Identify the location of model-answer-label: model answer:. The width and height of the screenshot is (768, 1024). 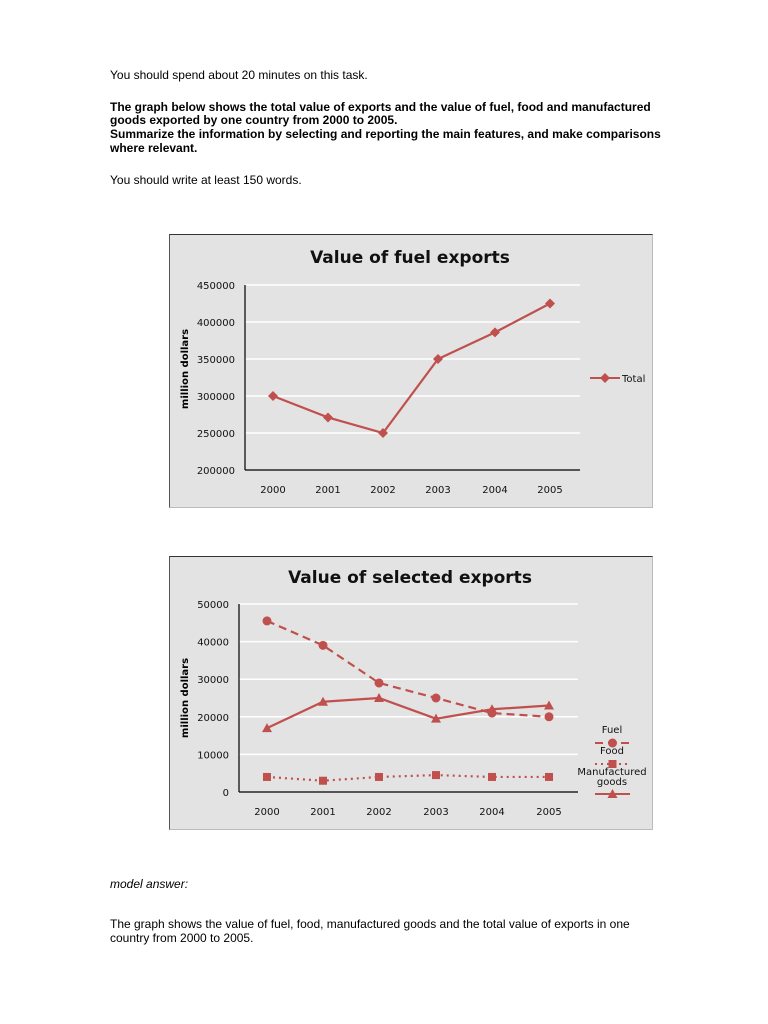
(149, 884).